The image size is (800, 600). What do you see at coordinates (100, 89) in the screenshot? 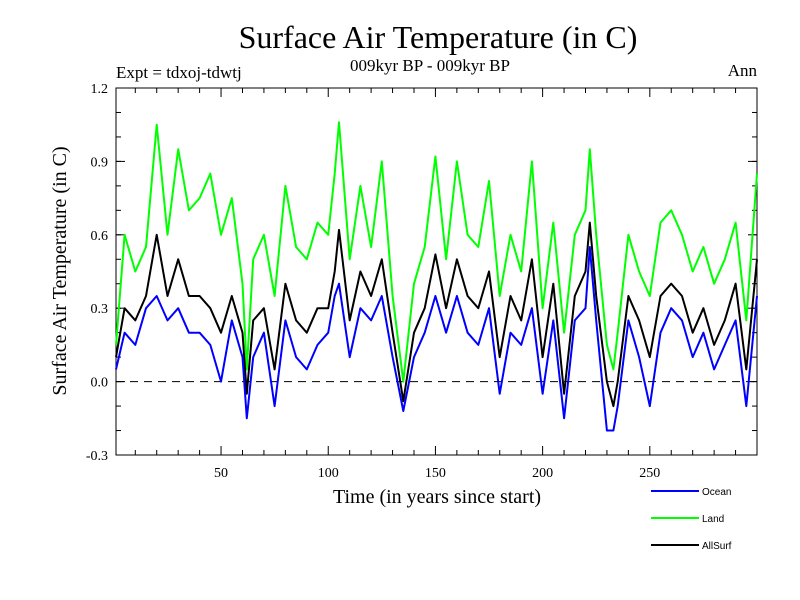
I see `y-tick-label: 1.2` at bounding box center [100, 89].